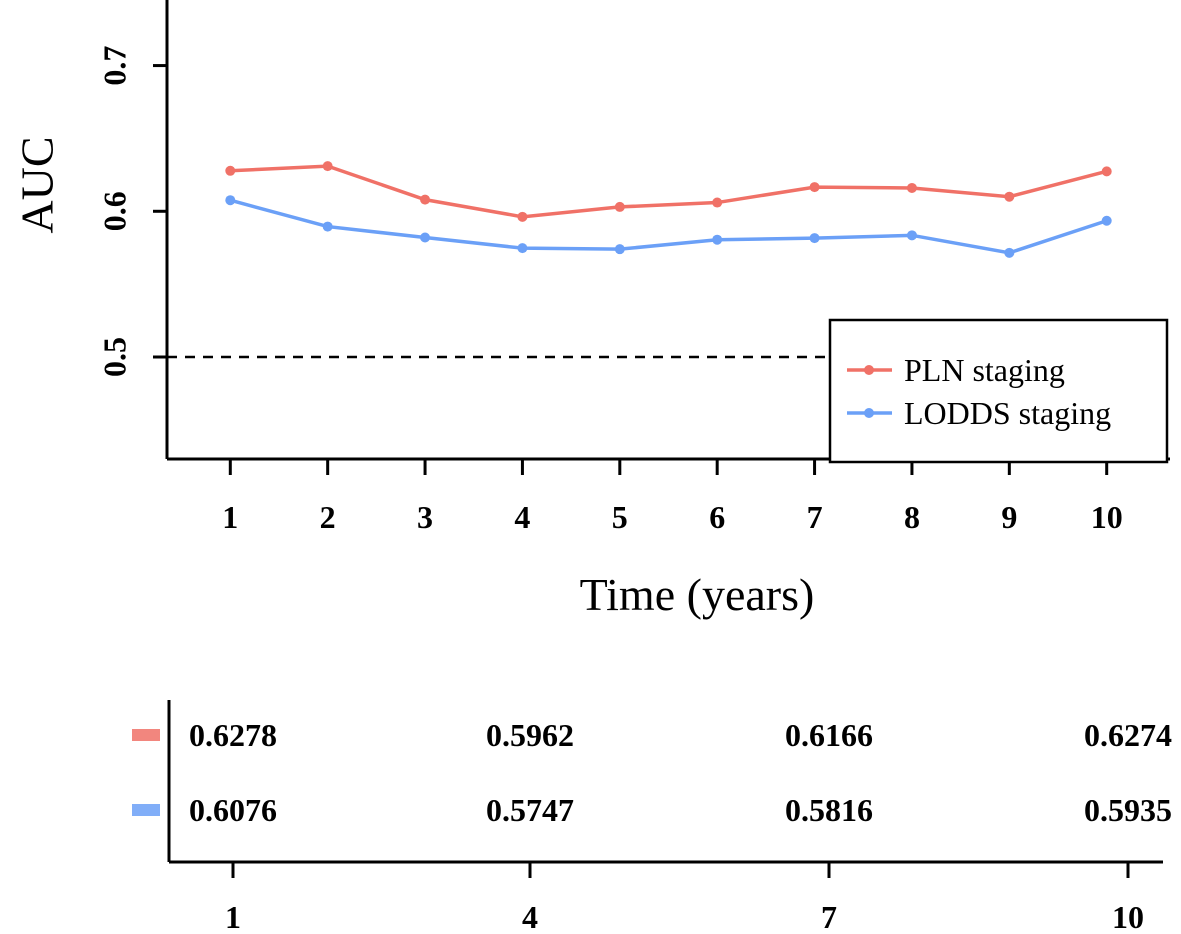 This screenshot has width=1181, height=934. I want to click on table-cell-1-0: 0.6076, so click(233, 810).